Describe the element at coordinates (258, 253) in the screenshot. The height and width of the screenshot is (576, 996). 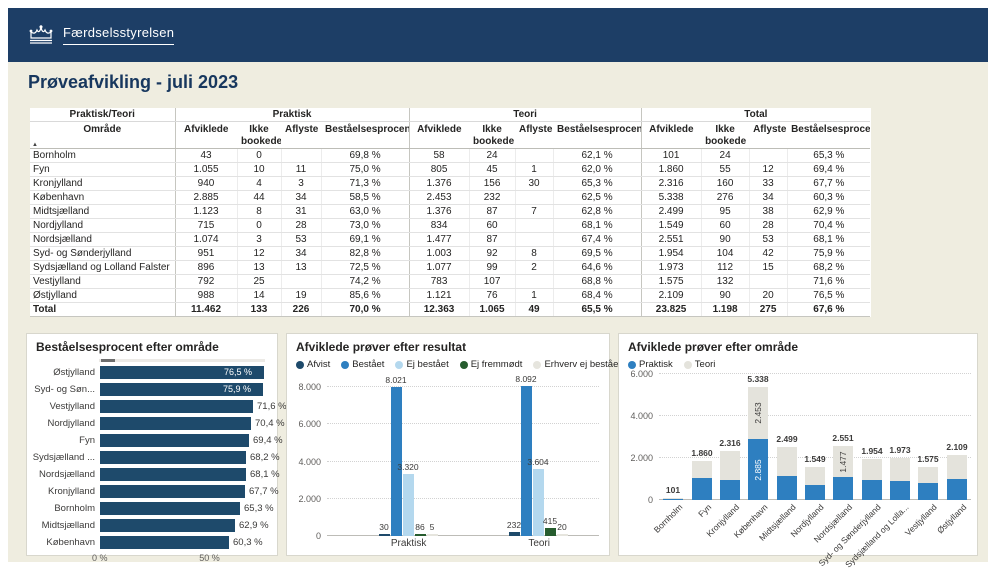
I see `table-cell: 12` at that location.